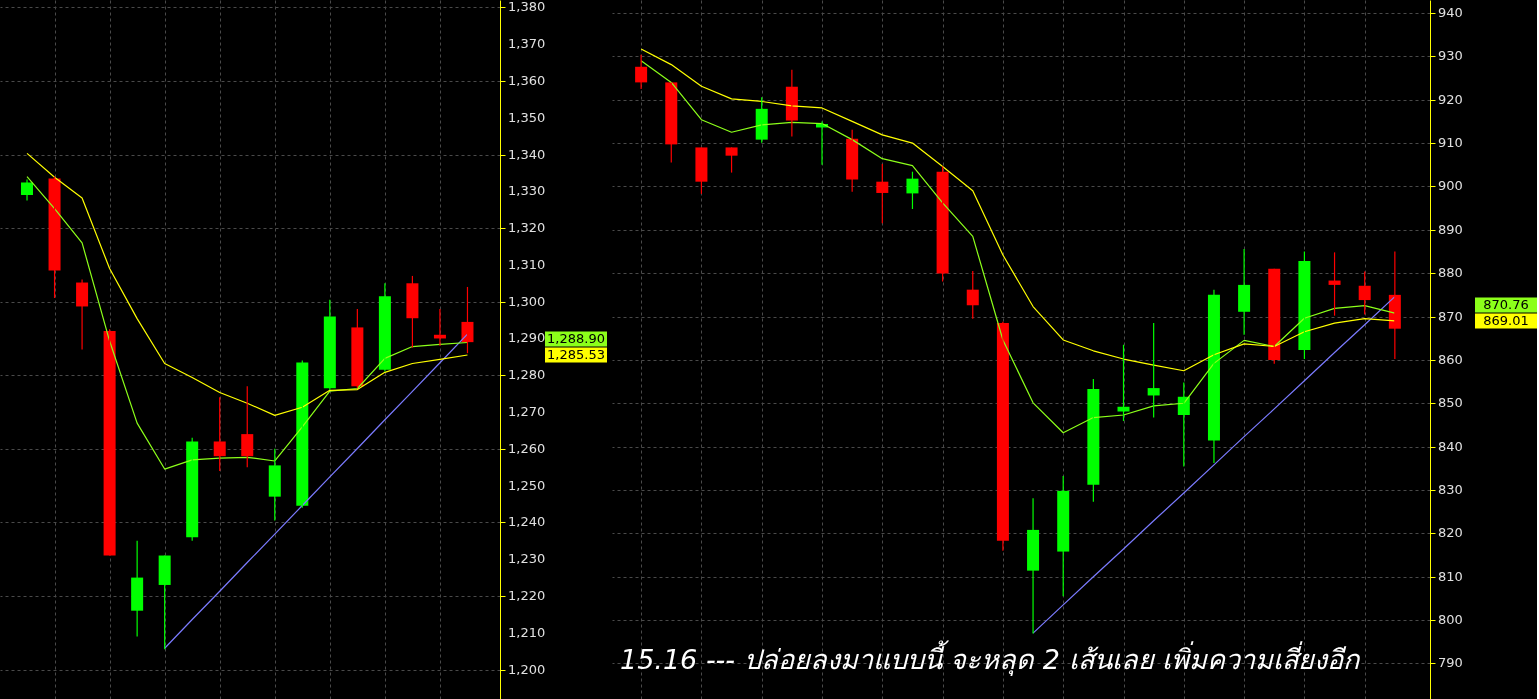  What do you see at coordinates (1450, 446) in the screenshot?
I see `y-tick-label: 840` at bounding box center [1450, 446].